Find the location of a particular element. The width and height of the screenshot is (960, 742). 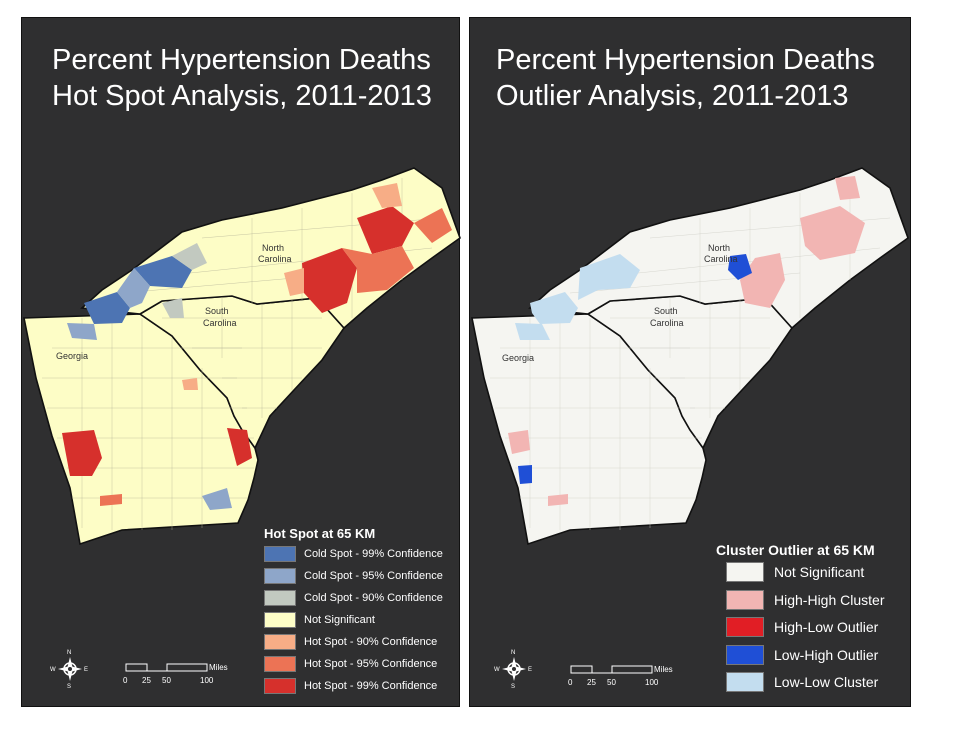

legend-item: Cold Spot - 95% Confidence is located at coordinates (353, 576).